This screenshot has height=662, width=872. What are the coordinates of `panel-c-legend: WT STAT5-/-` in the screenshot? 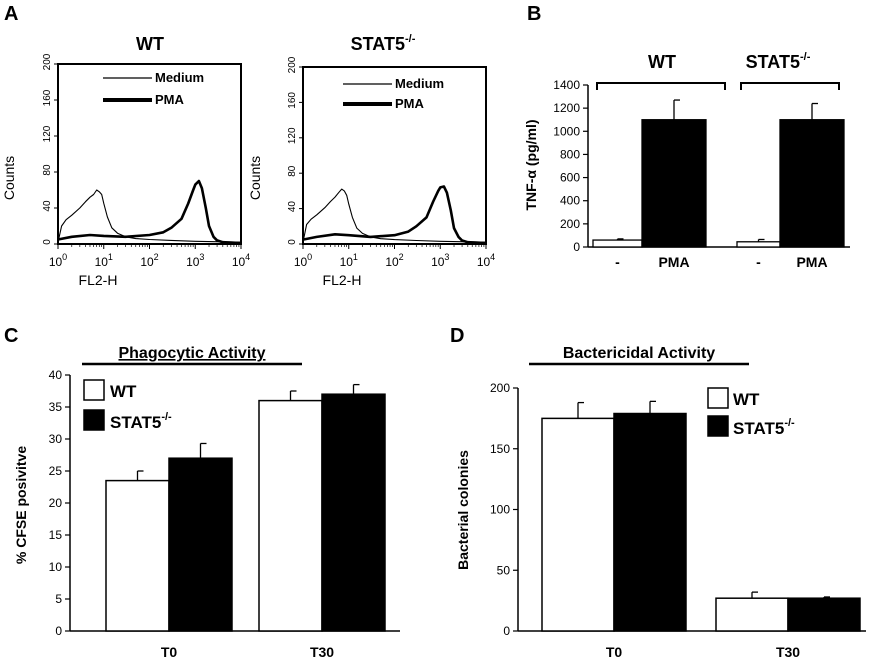 It's located at (127, 405).